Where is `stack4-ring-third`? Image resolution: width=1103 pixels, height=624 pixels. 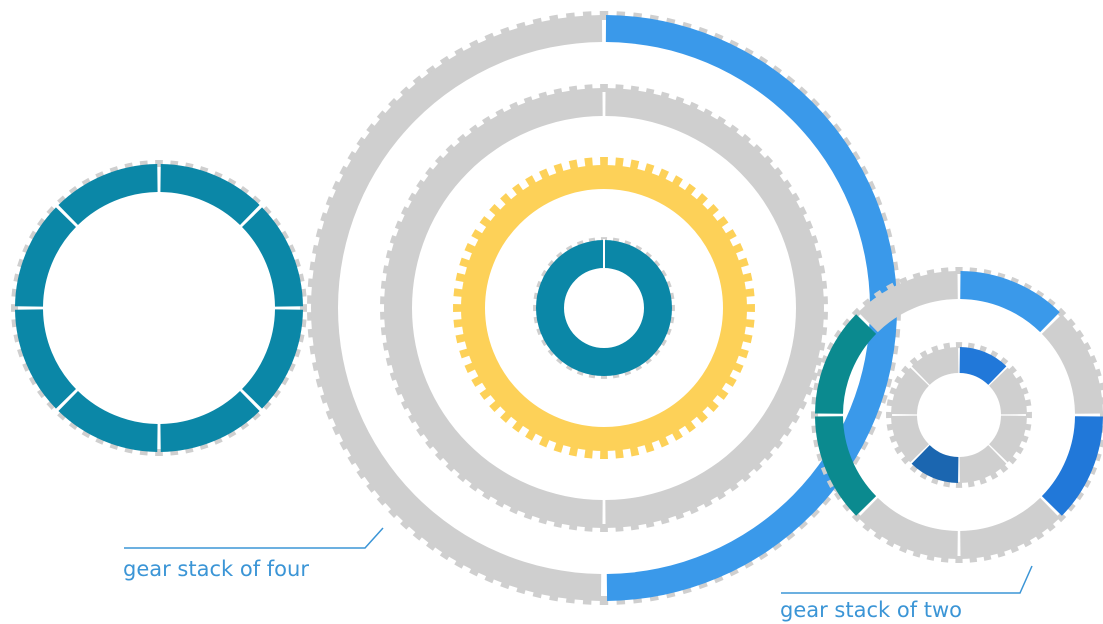
stack4-ring-third is located at coordinates (604, 308).